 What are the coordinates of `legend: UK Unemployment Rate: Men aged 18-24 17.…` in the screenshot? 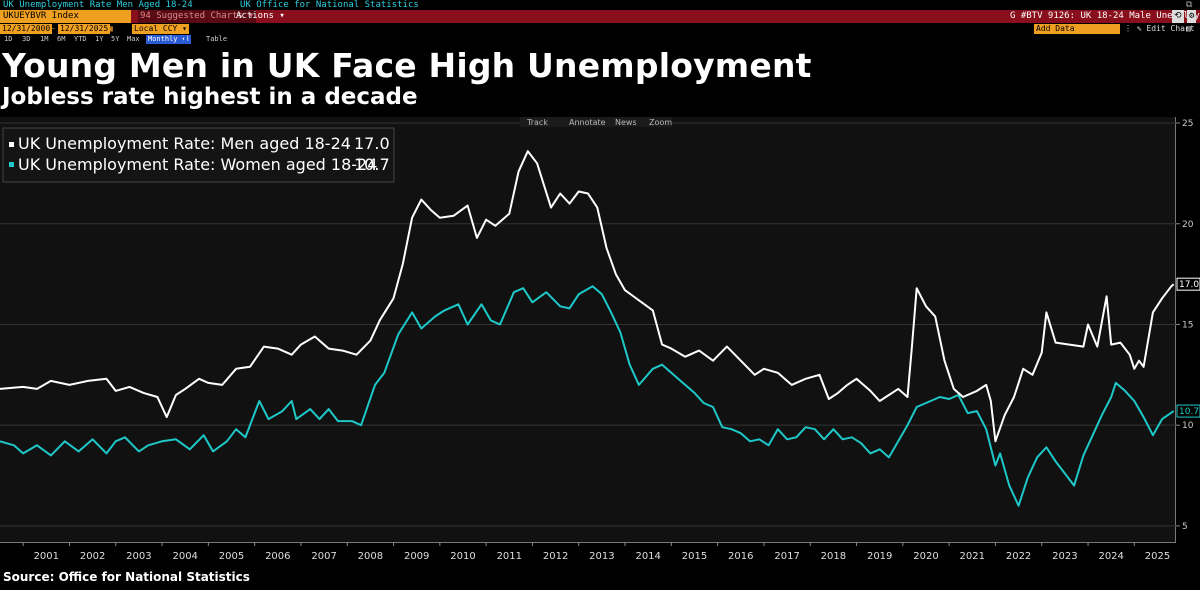 It's located at (198, 155).